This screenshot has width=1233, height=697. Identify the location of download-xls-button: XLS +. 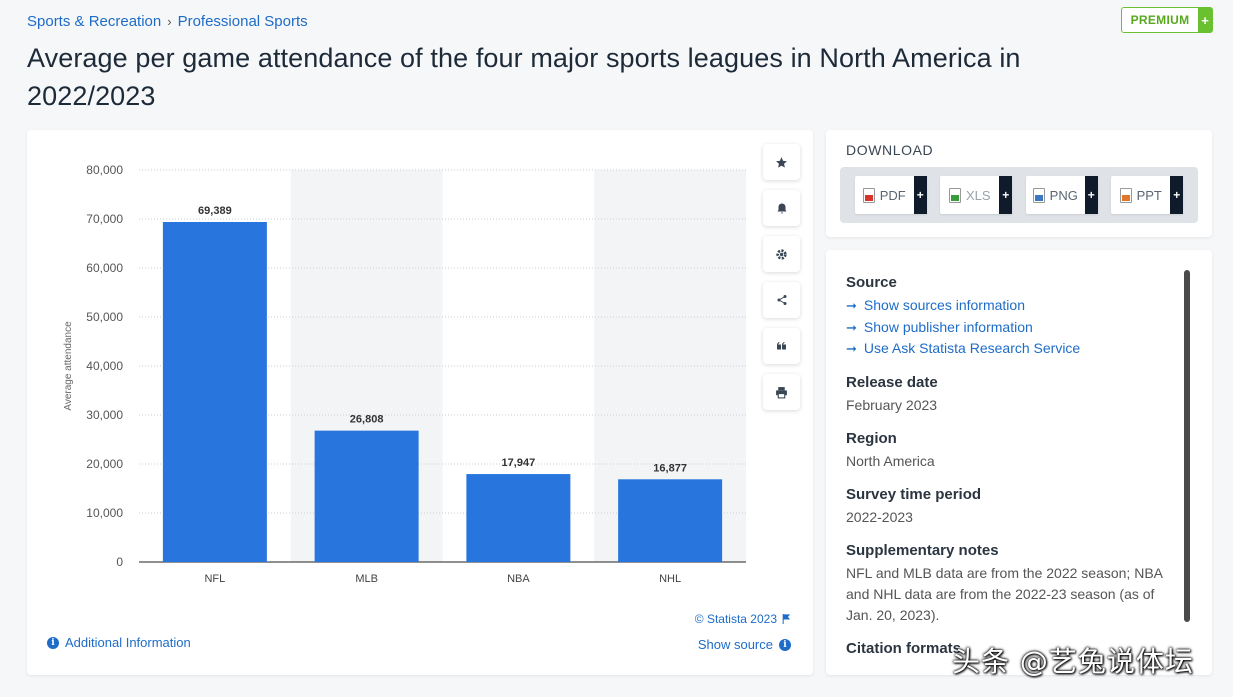
(976, 195).